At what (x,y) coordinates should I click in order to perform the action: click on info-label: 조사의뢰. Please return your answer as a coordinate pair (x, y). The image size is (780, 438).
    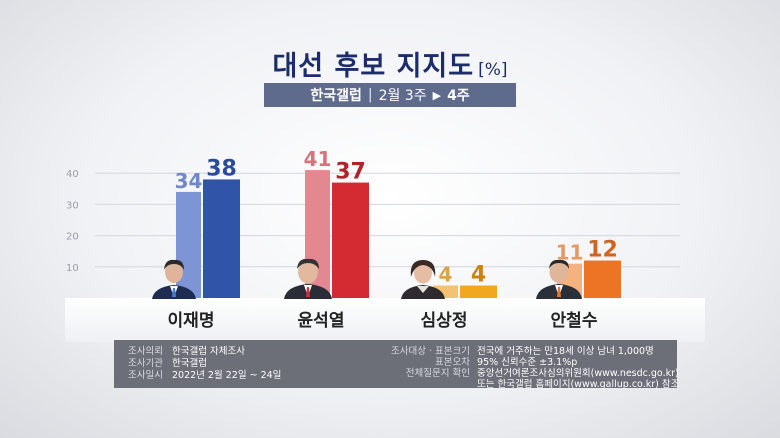
    Looking at the image, I should click on (145, 351).